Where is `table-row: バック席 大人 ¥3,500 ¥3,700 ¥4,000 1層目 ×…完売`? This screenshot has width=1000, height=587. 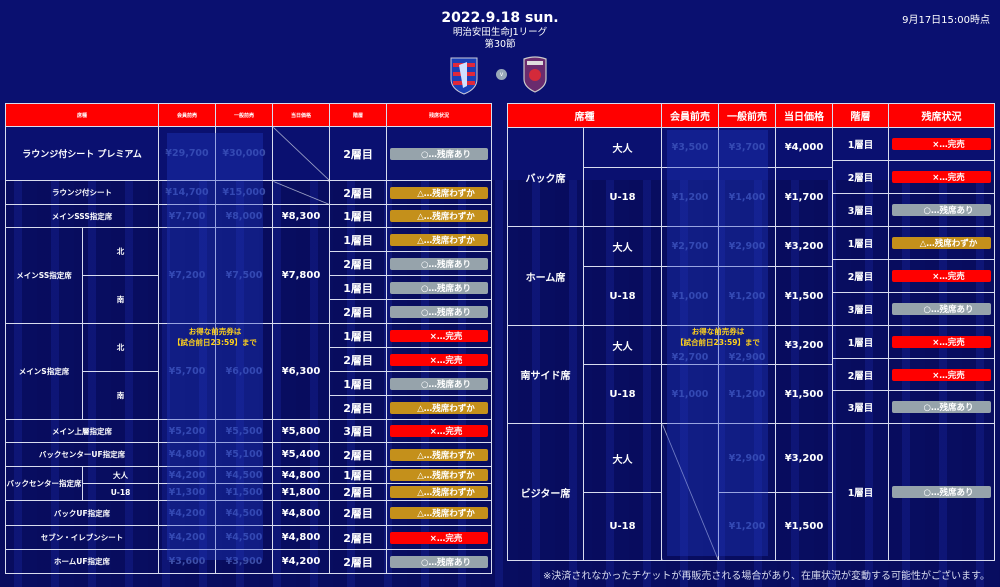
table-row: バック席 大人 ¥3,500 ¥3,700 ¥4,000 1層目 ×…完売 is located at coordinates (751, 177).